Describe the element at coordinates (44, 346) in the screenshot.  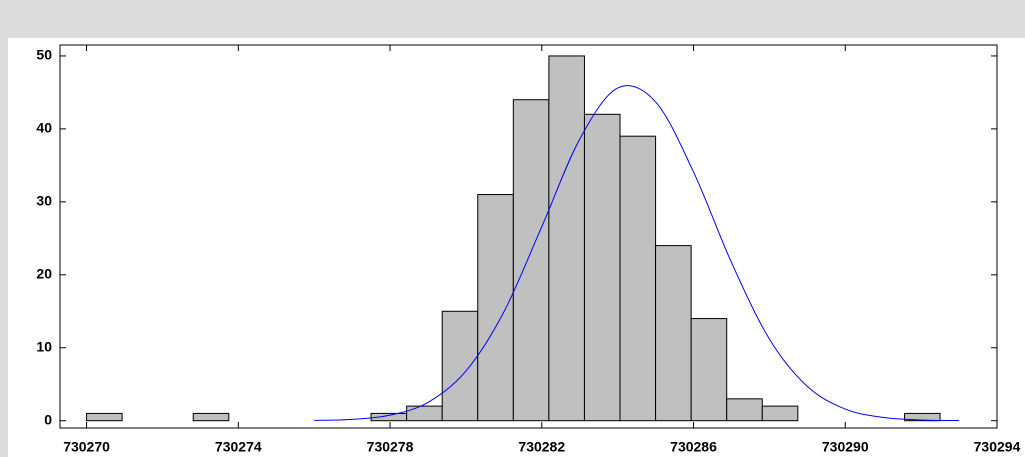
I see `y-tick-label: 10` at that location.